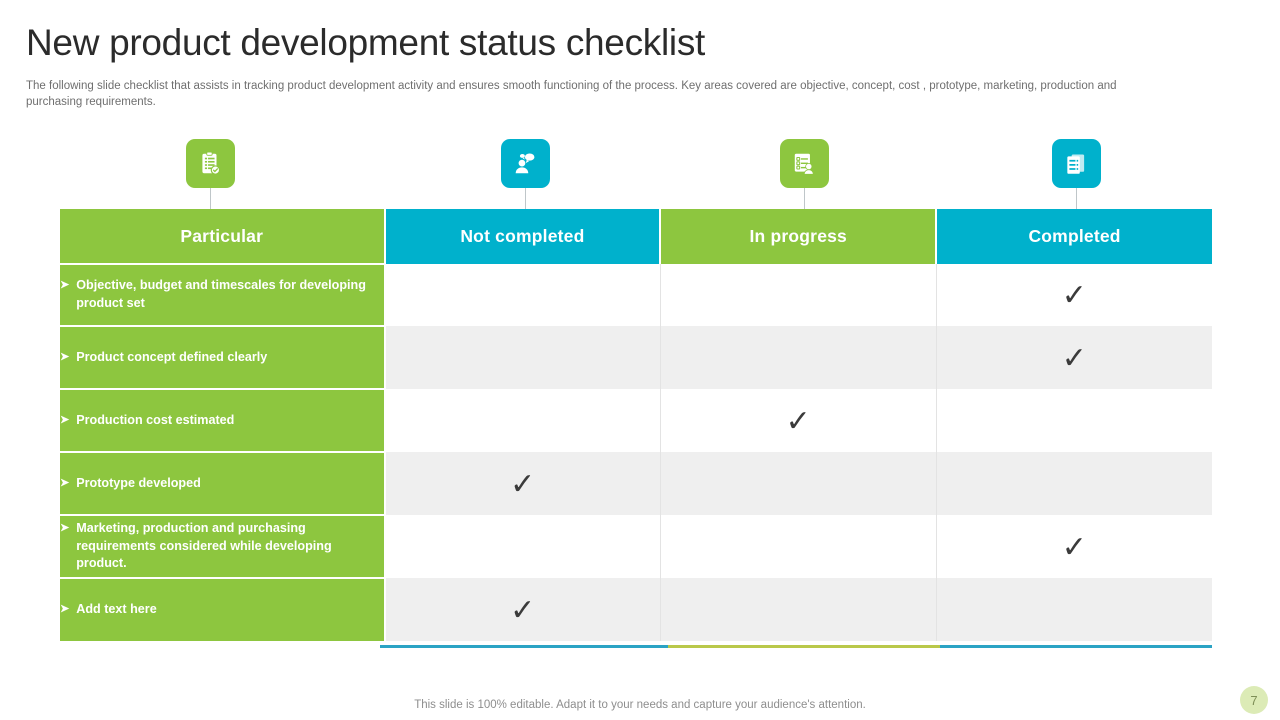 This screenshot has width=1280, height=720. I want to click on rule-segment-completed, so click(1076, 646).